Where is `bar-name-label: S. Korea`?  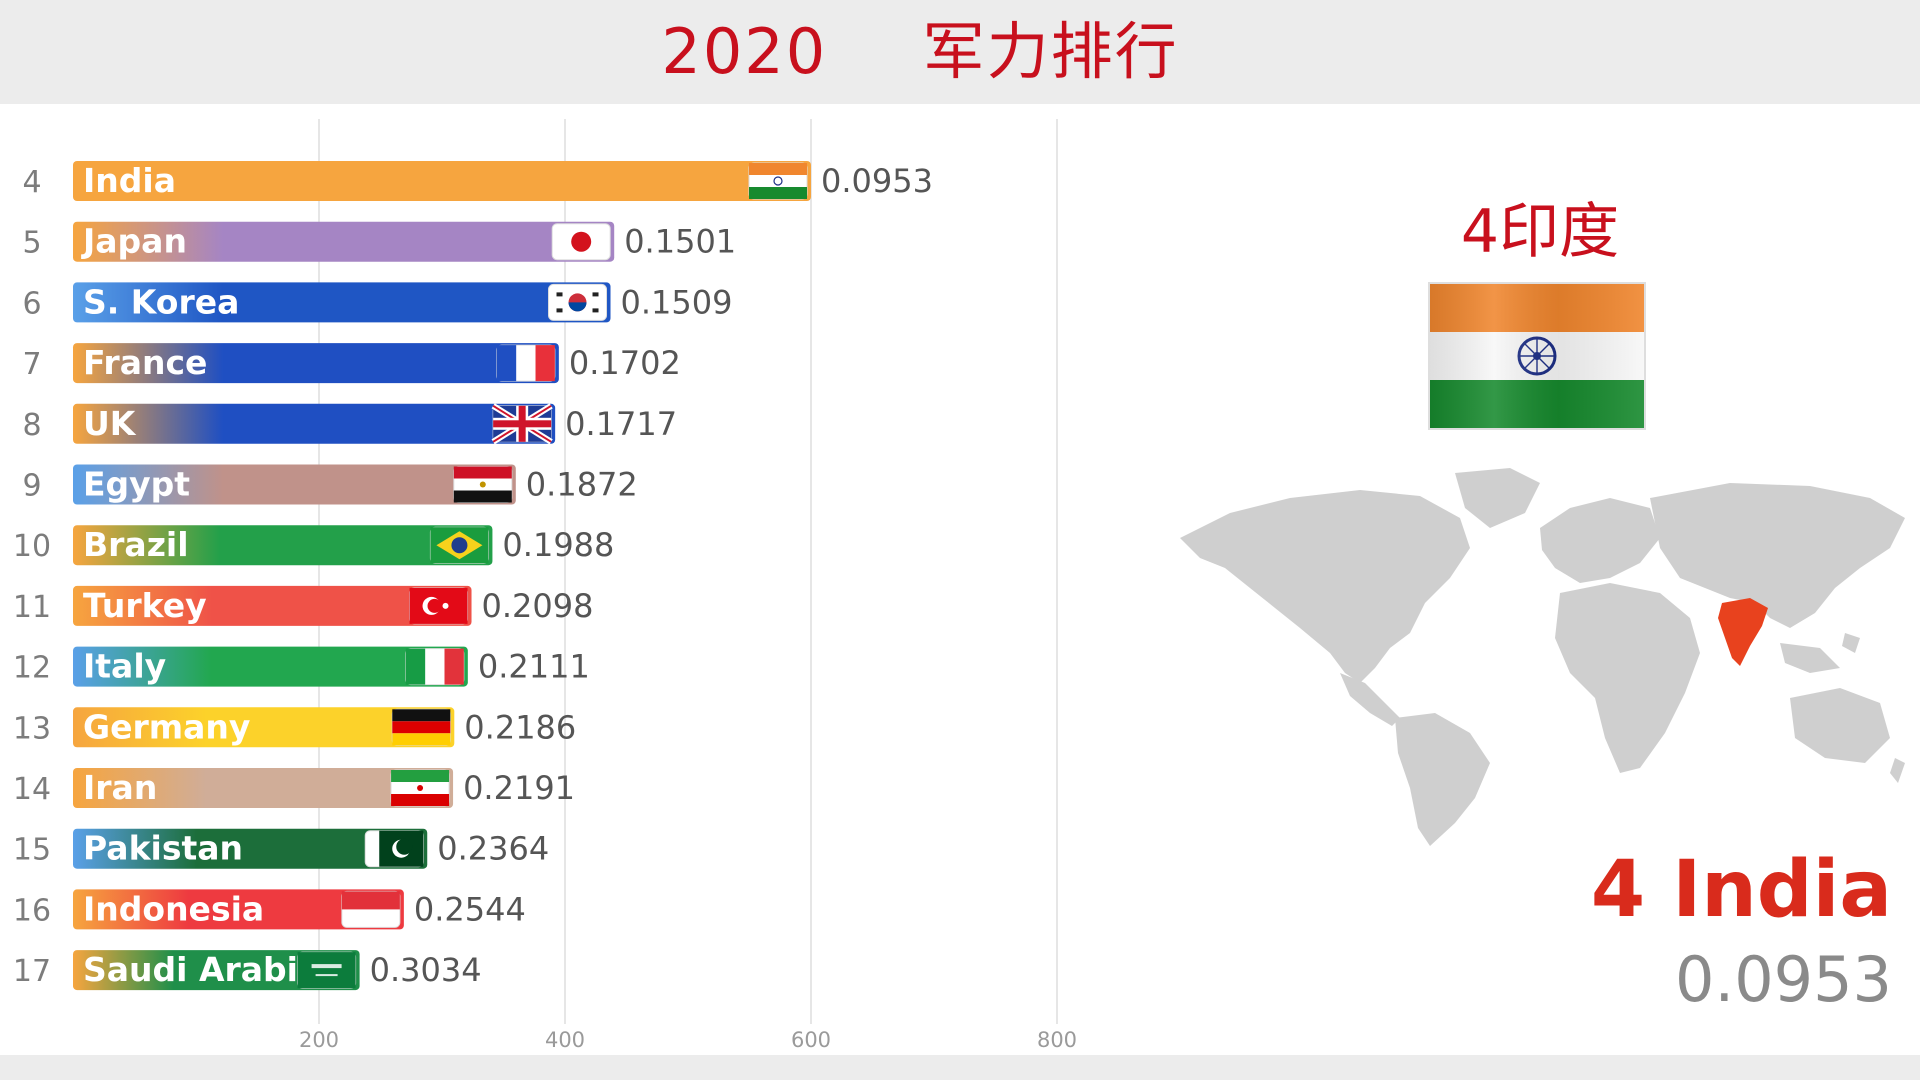 bar-name-label: S. Korea is located at coordinates (161, 301).